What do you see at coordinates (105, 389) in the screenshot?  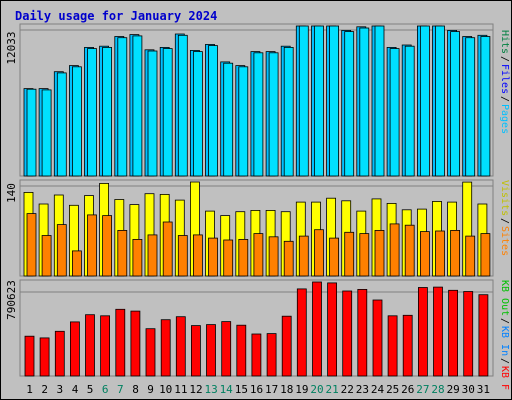 I see `x-tick-label-day-6: 6` at bounding box center [105, 389].